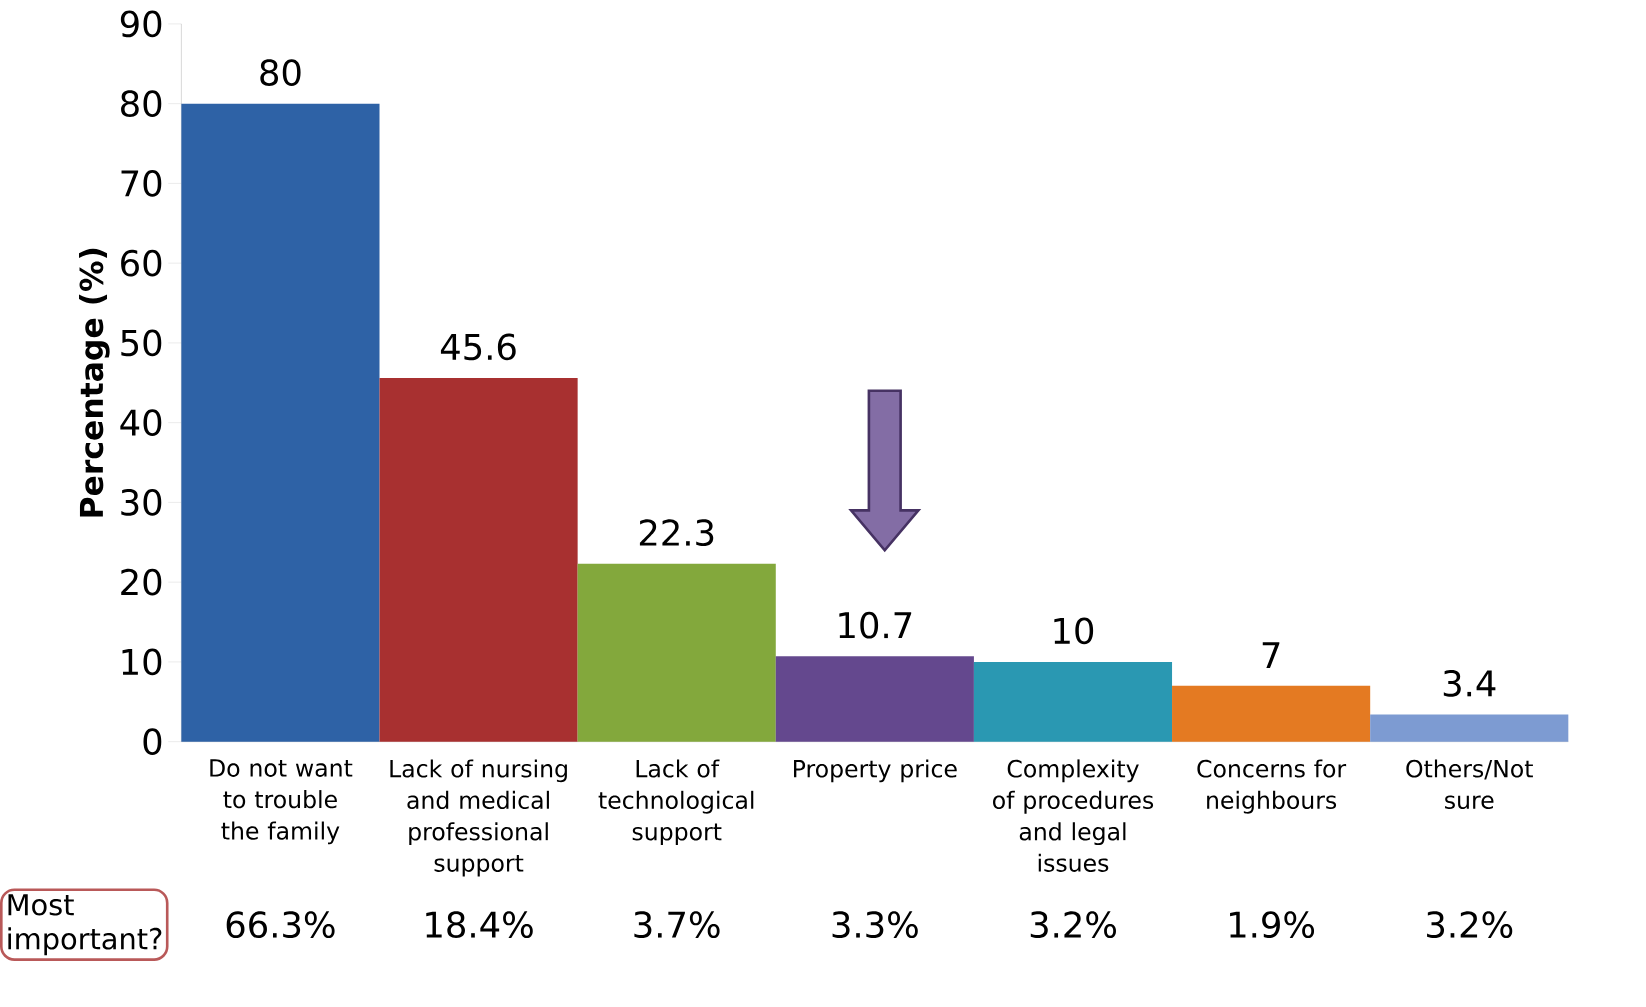  What do you see at coordinates (141, 423) in the screenshot?
I see `y-tick-label: 40` at bounding box center [141, 423].